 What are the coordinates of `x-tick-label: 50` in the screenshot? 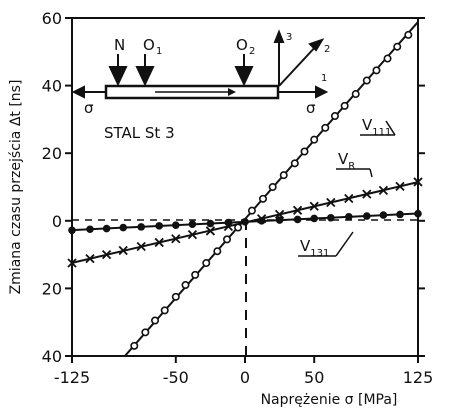 It's located at (314, 377).